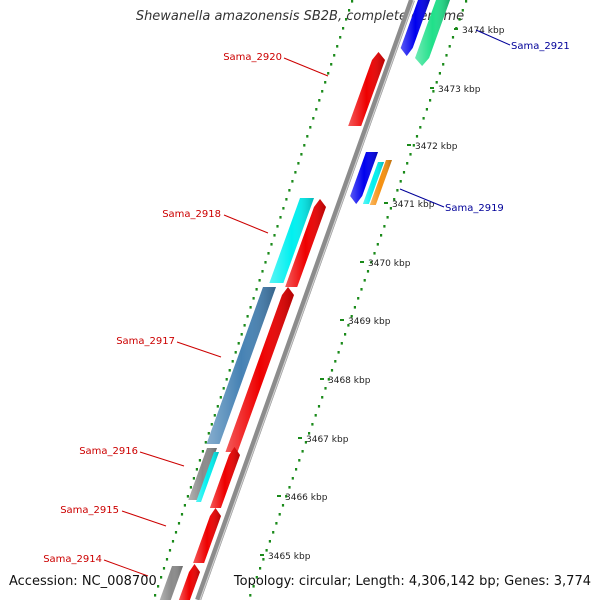  I want to click on tick-label: 3466 kbp, so click(306, 498).